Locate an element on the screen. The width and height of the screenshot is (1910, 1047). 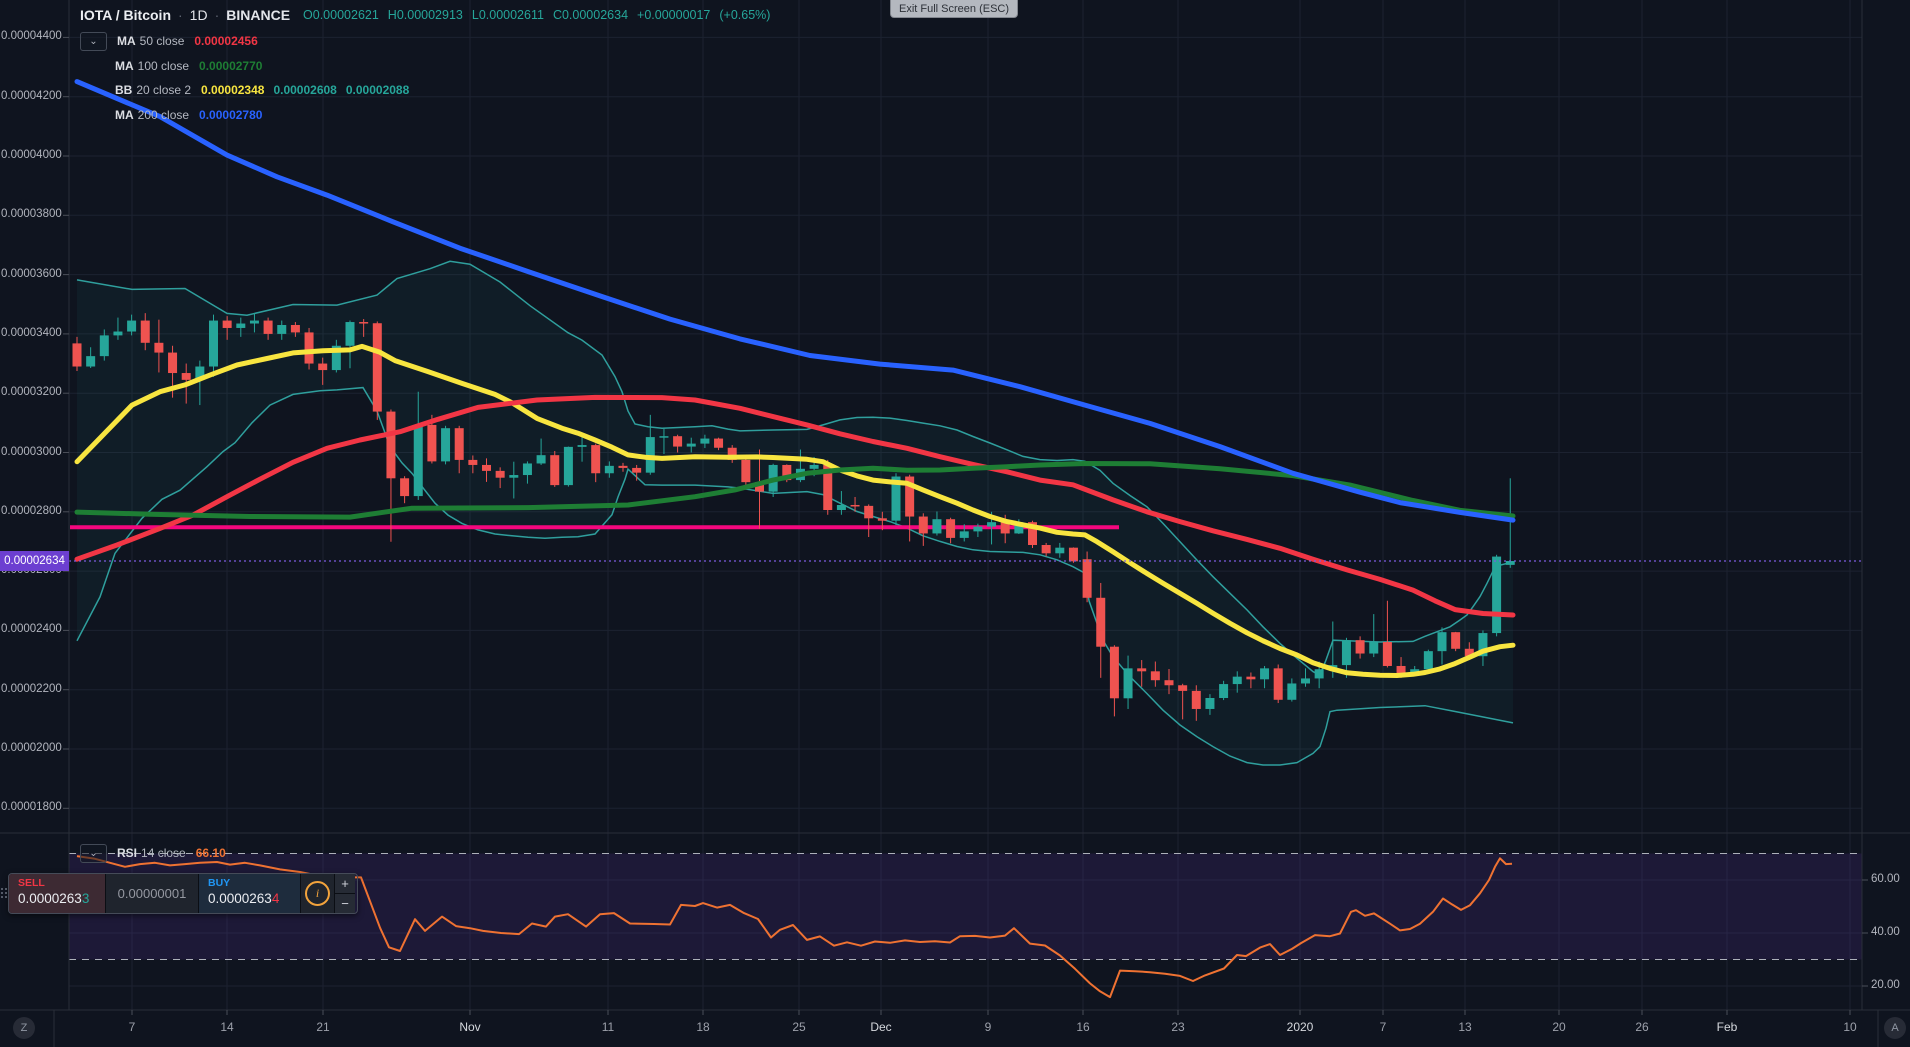
time-axis-label: Nov is located at coordinates (470, 1027).